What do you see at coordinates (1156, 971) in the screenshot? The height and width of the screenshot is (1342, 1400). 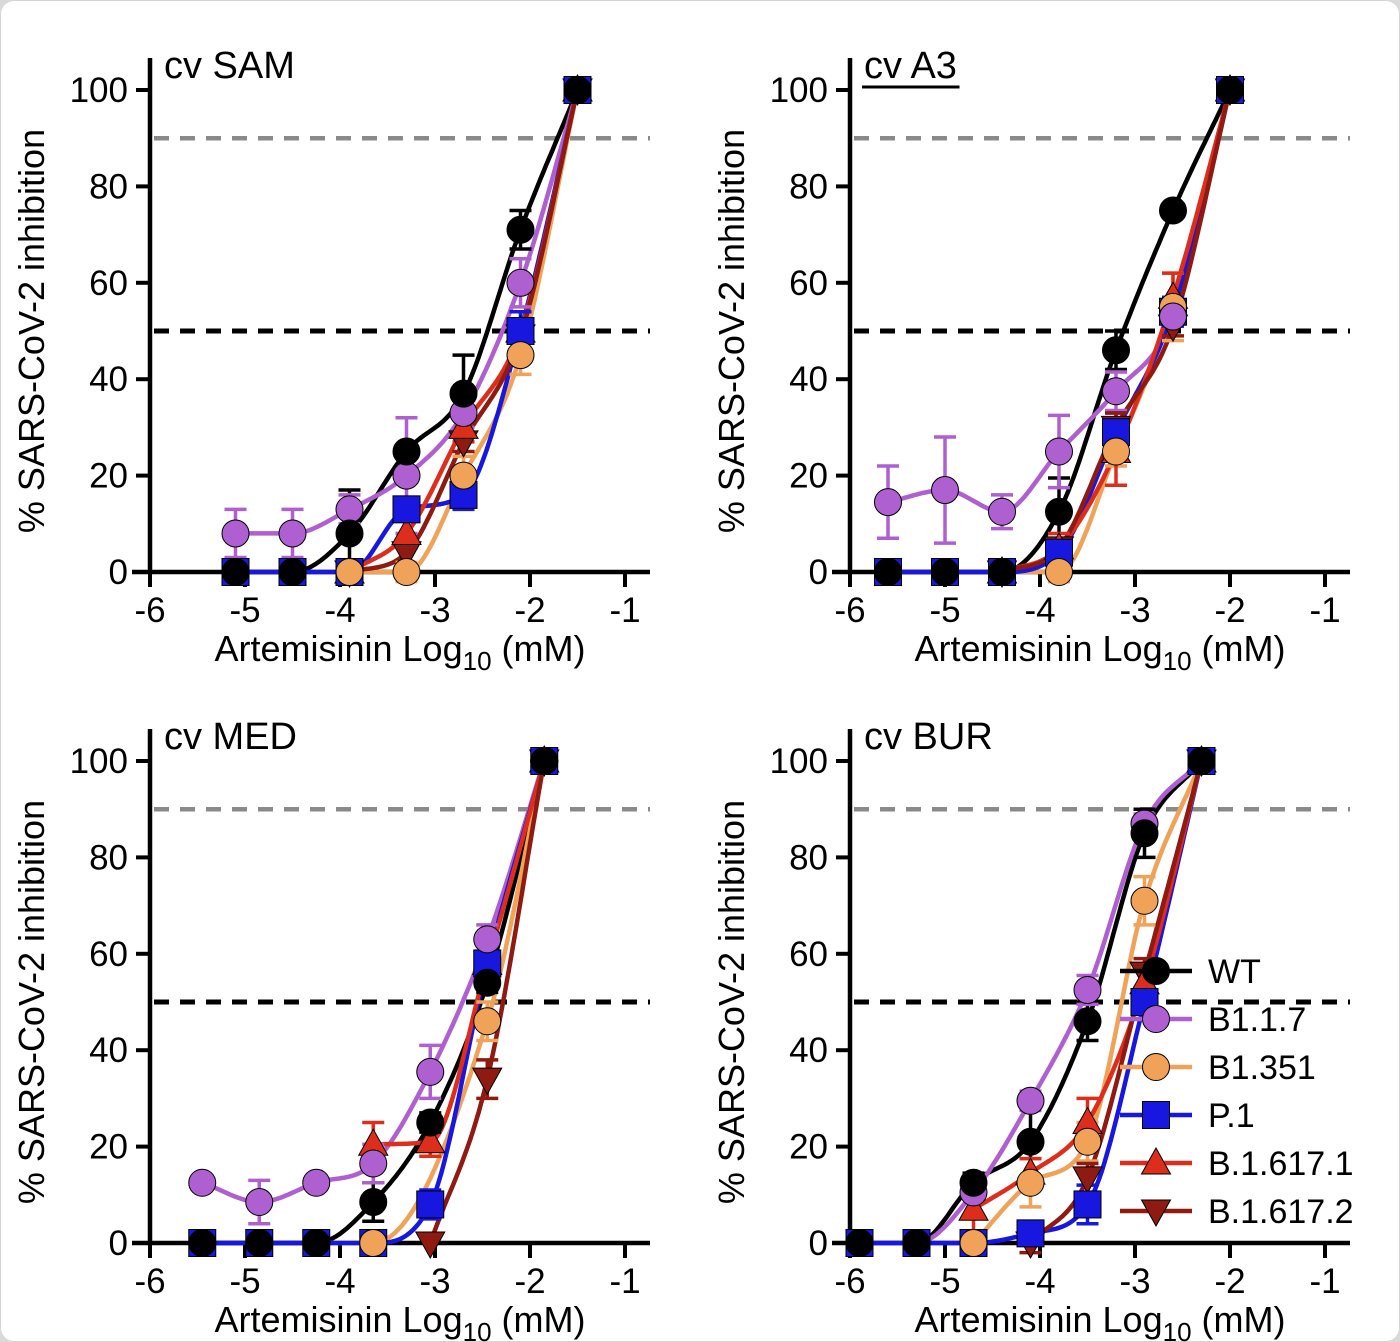 I see `legend-marker-wt` at bounding box center [1156, 971].